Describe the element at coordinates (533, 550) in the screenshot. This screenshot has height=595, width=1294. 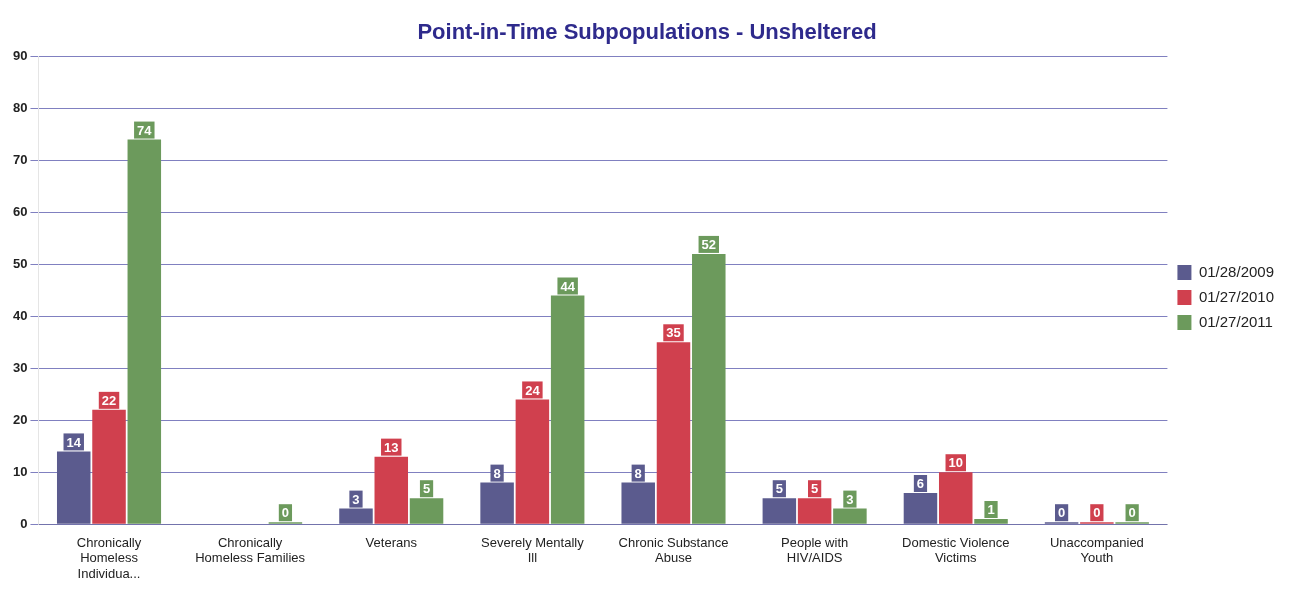
I see `x-tick-label: Severely Mentally Ill` at that location.